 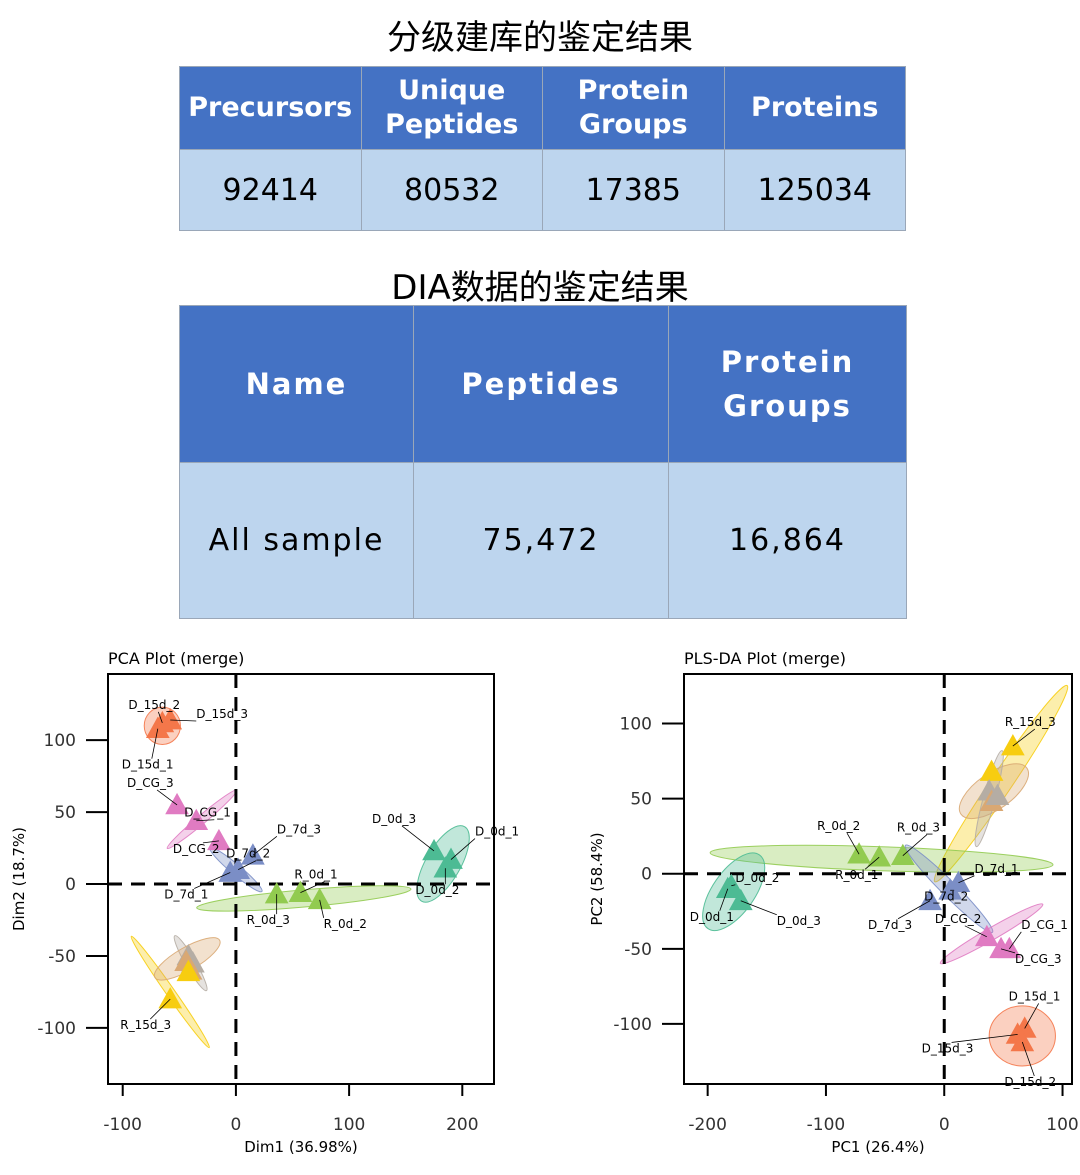 I want to click on table-row: All sample 75,472 16,864, so click(x=543, y=540).